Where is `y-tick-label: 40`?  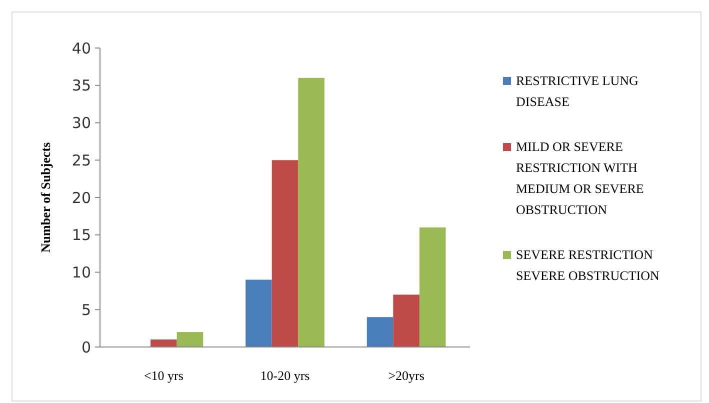
y-tick-label: 40 is located at coordinates (81, 48).